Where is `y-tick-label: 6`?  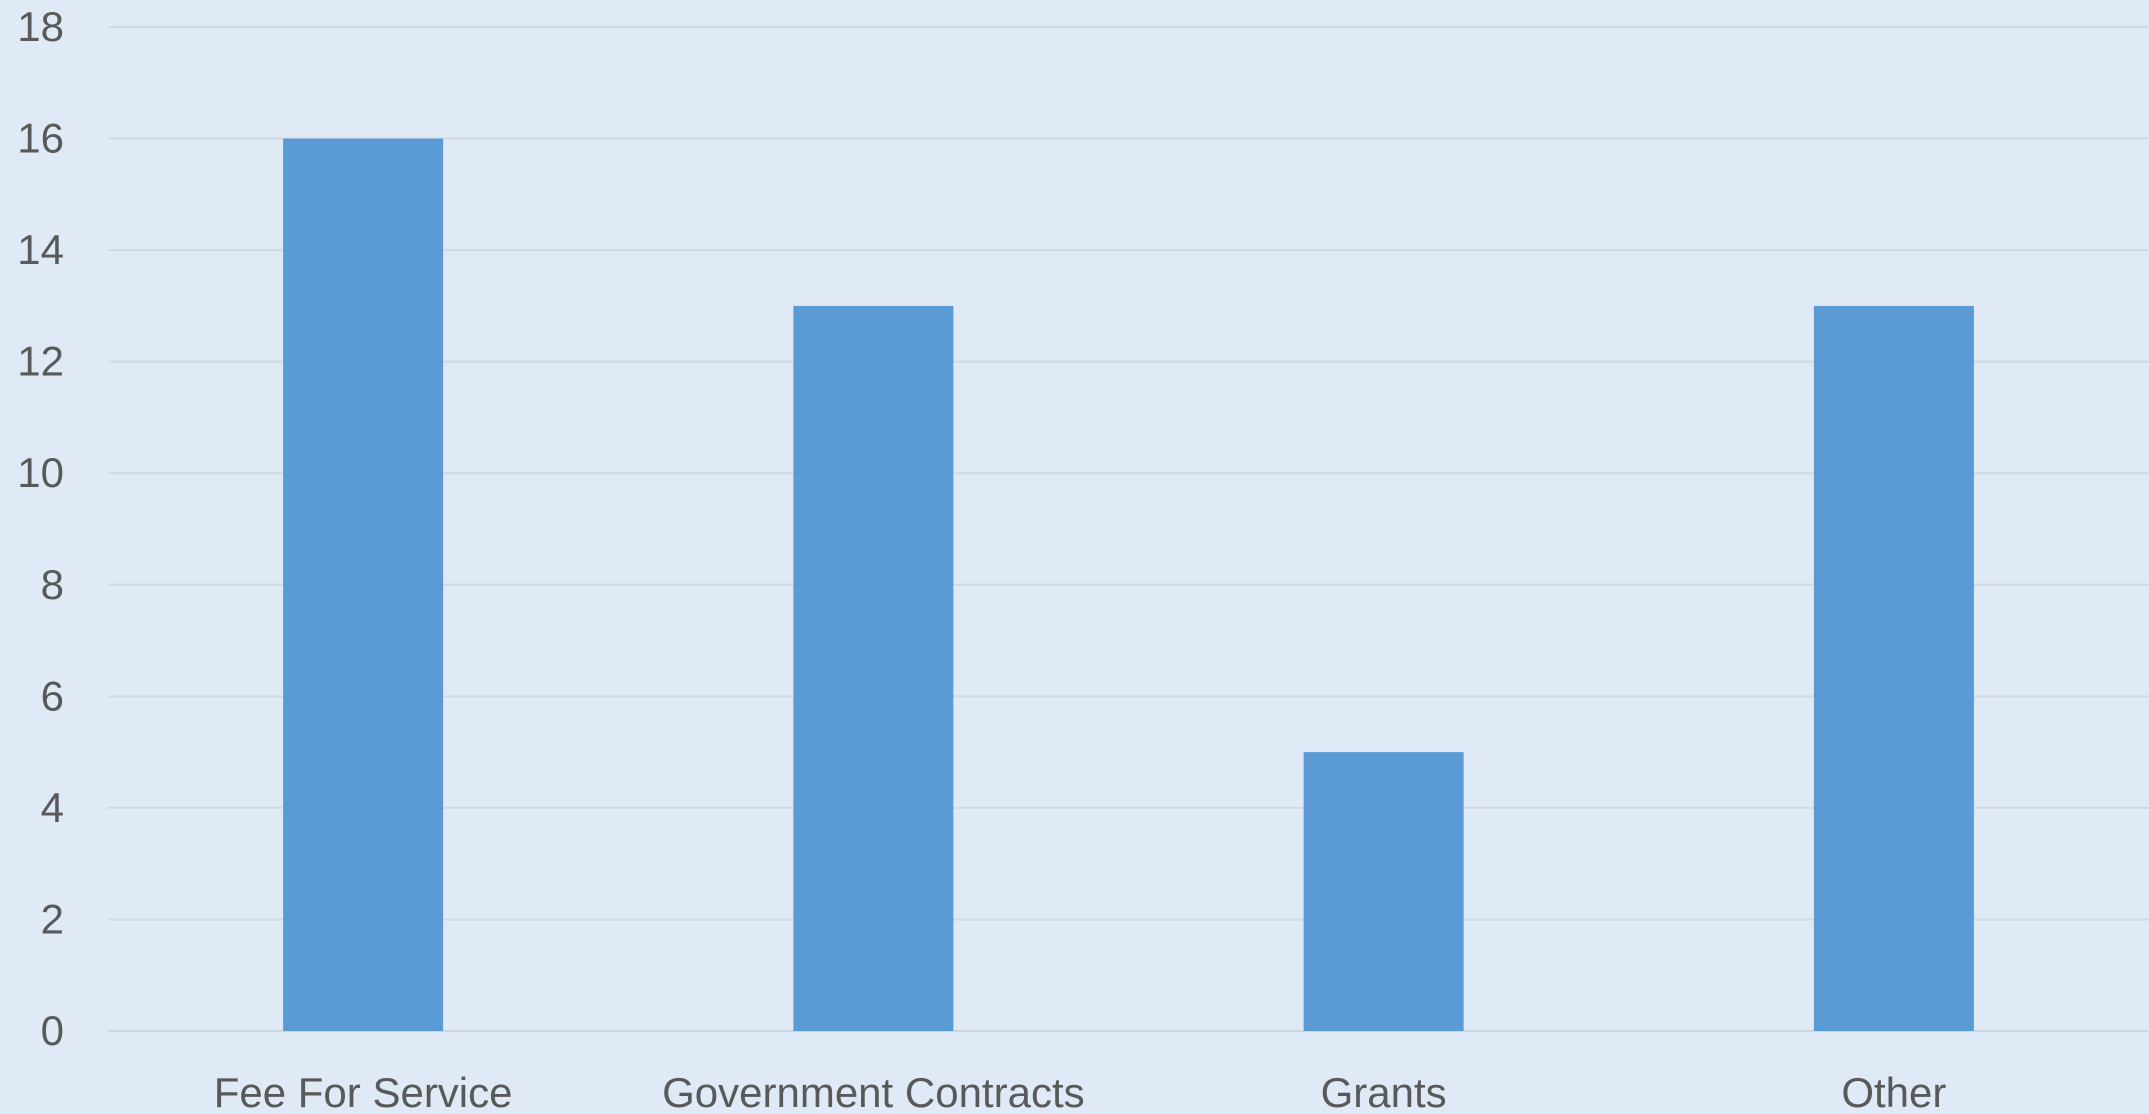
y-tick-label: 6 is located at coordinates (52, 695).